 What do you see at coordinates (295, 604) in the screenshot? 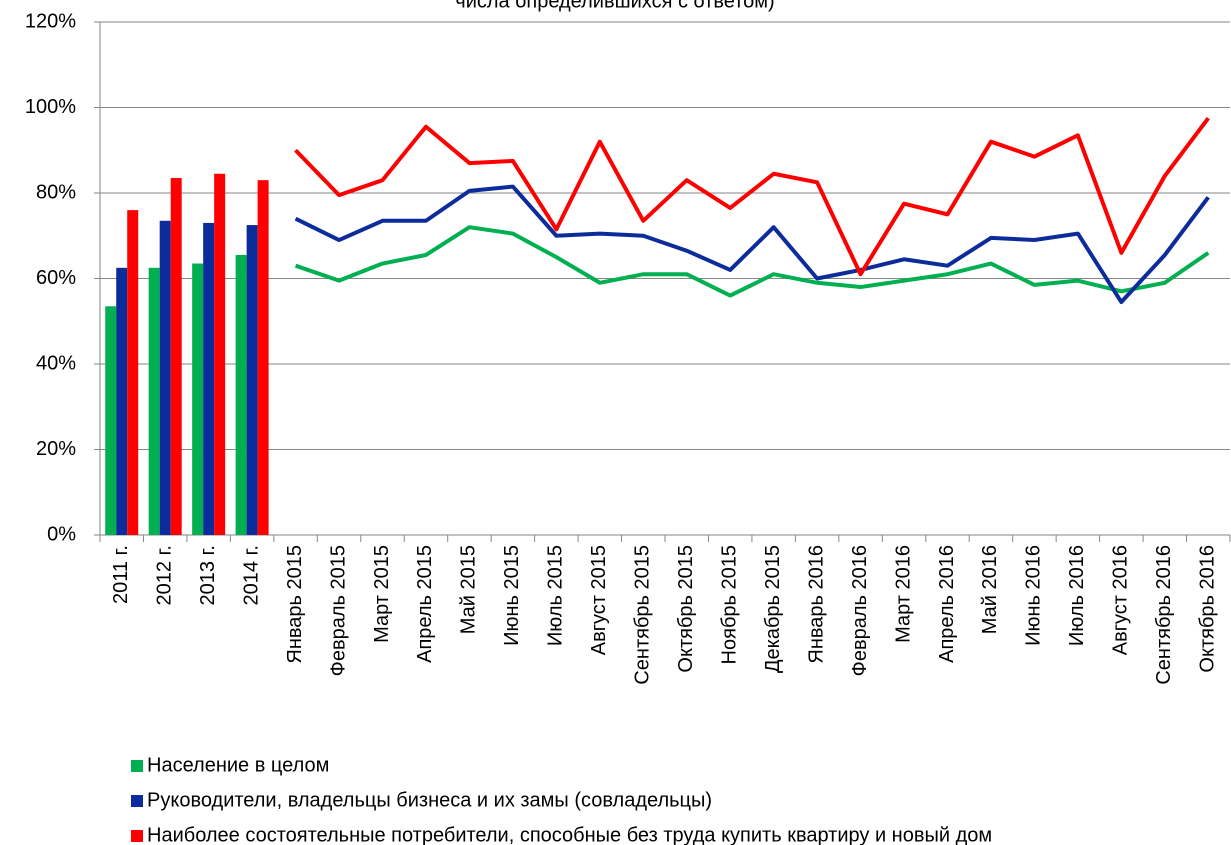
I see `x-tick-label: Январь 2015` at bounding box center [295, 604].